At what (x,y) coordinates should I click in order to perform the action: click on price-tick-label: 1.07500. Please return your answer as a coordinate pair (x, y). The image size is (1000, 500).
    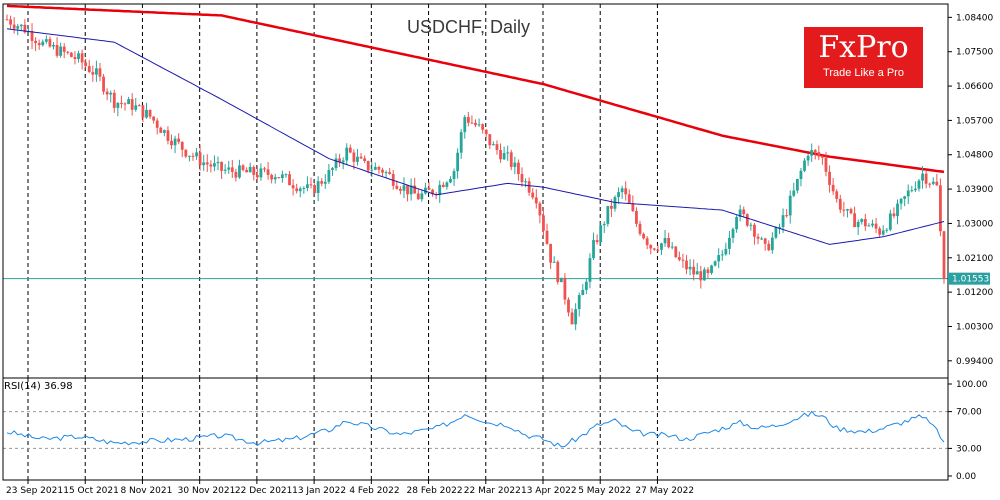
    Looking at the image, I should click on (974, 53).